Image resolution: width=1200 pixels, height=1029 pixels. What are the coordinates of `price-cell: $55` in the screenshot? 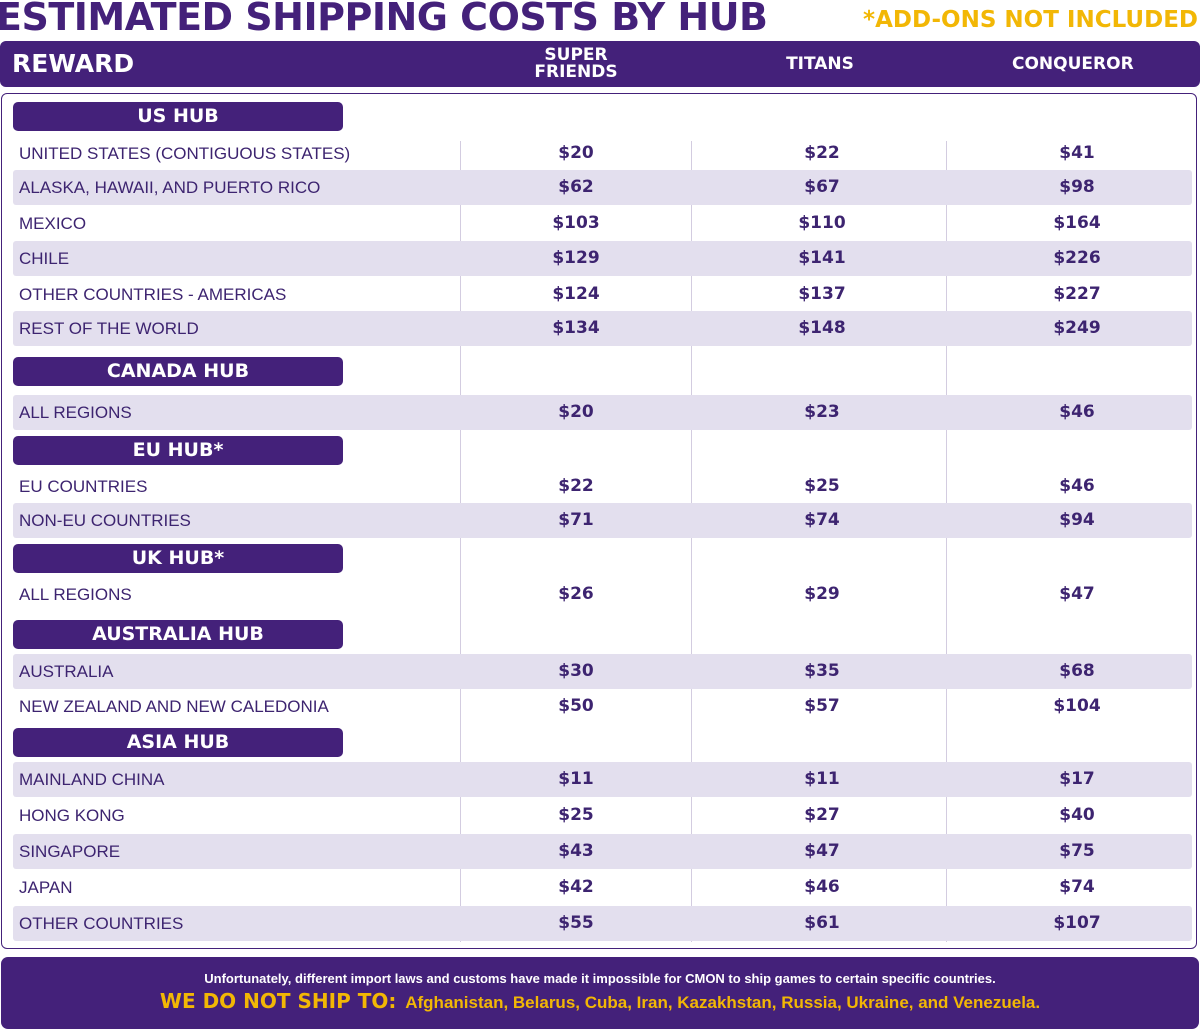 It's located at (576, 923).